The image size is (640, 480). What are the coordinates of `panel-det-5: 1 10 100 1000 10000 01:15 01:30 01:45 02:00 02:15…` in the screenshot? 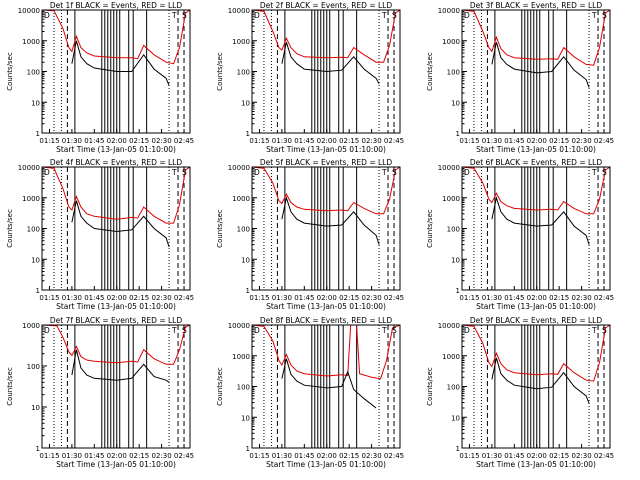 It's located at (310, 234).